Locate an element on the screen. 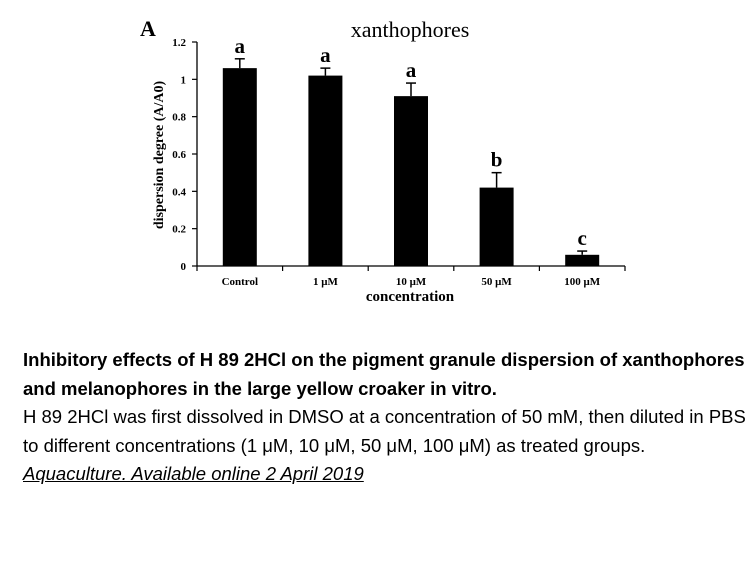 This screenshot has width=756, height=567. y-tick-label: 0 is located at coordinates (184, 267).